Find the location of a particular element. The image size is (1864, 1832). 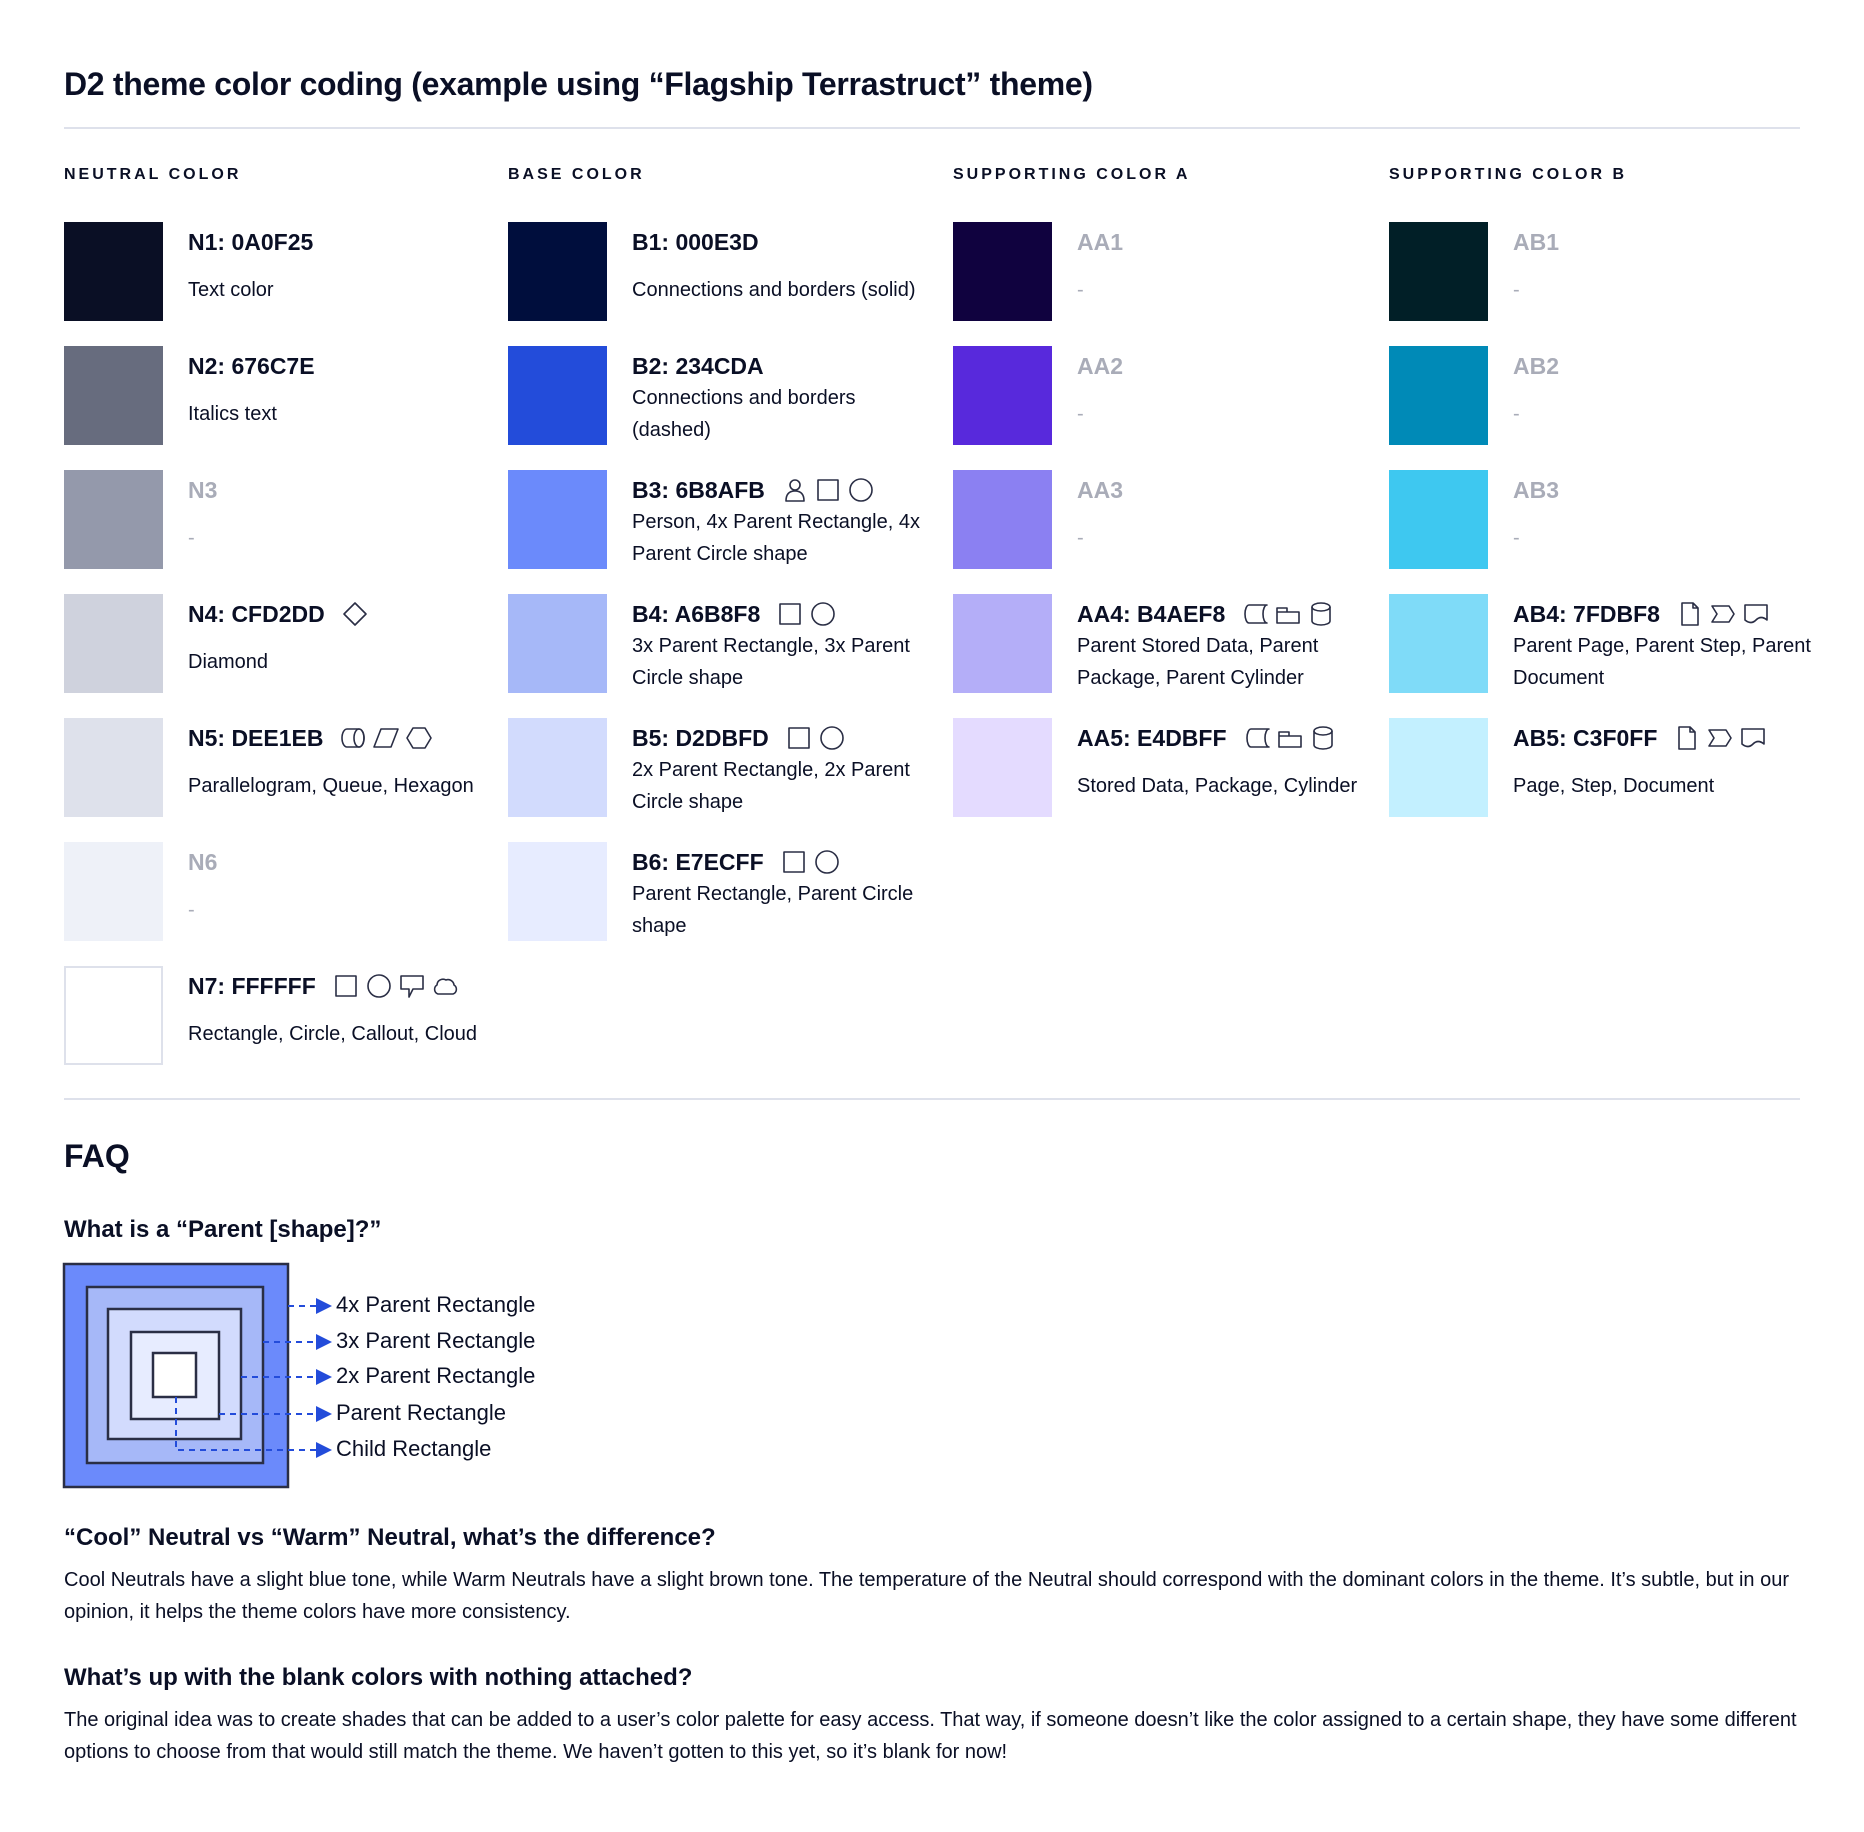

color-usage: Connections and borders (solid) is located at coordinates (774, 290).